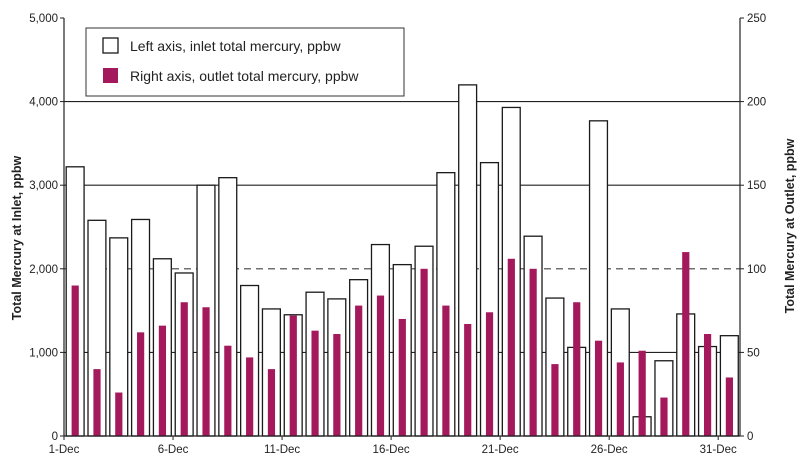 Image resolution: width=800 pixels, height=459 pixels. Describe the element at coordinates (282, 450) in the screenshot. I see `x-tick-label: 11-Dec` at that location.